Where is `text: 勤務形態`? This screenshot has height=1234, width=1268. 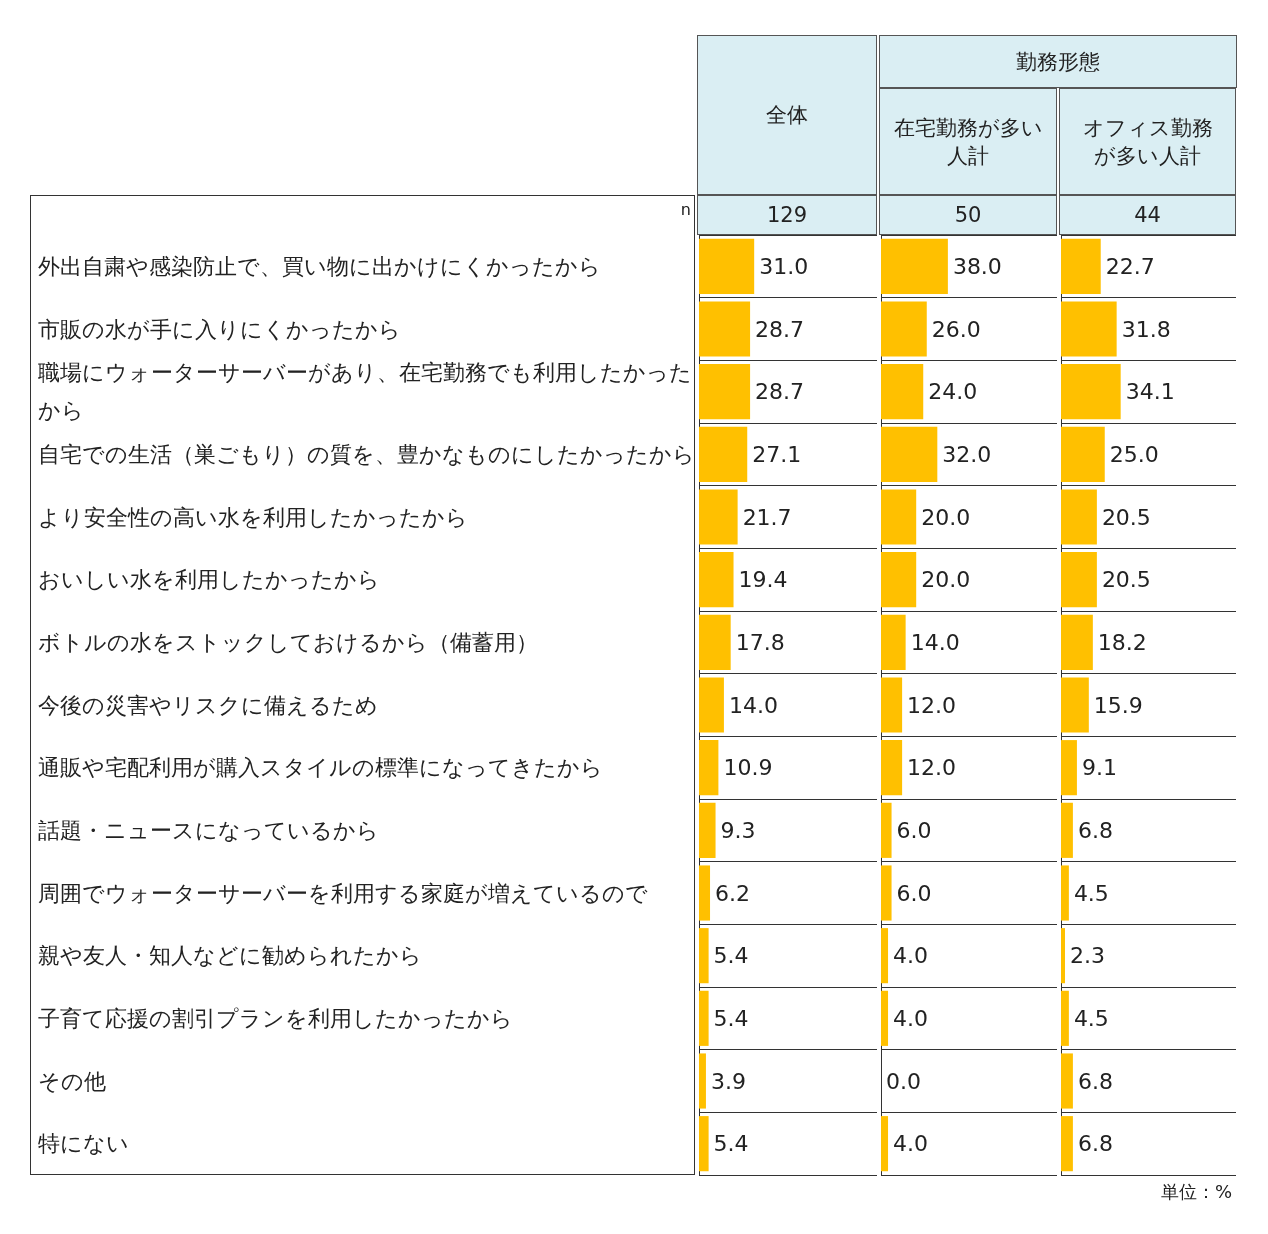
text: 勤務形態 is located at coordinates (1058, 61).